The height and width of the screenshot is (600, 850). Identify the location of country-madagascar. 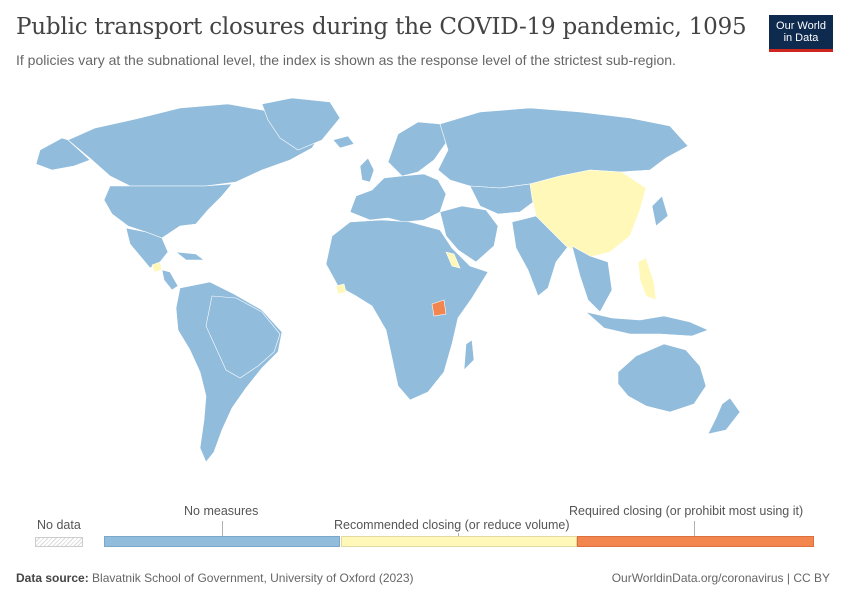
(469, 355).